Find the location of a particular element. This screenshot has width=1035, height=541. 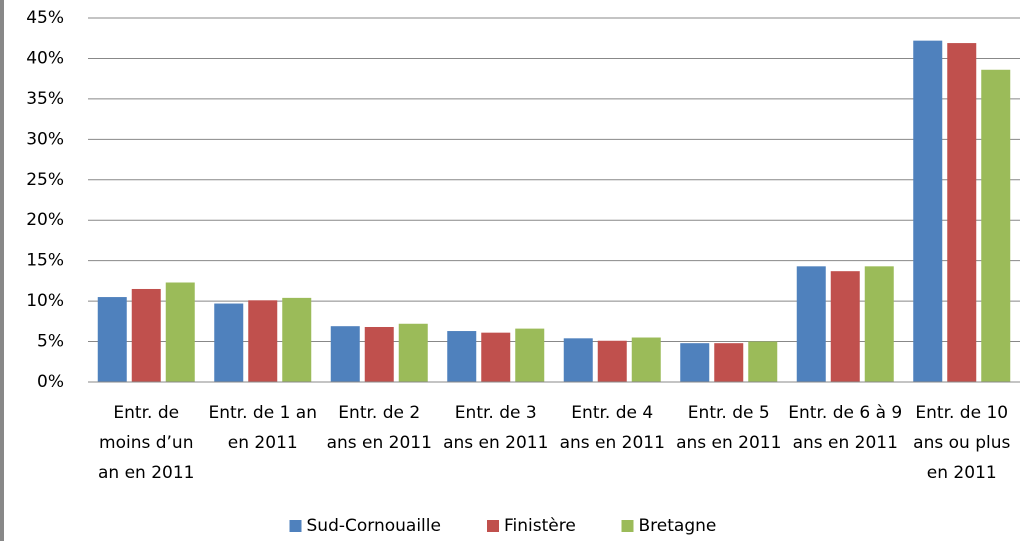

x-tick-label: Entr. de 10 ans ou plus en 2011 is located at coordinates (962, 443).